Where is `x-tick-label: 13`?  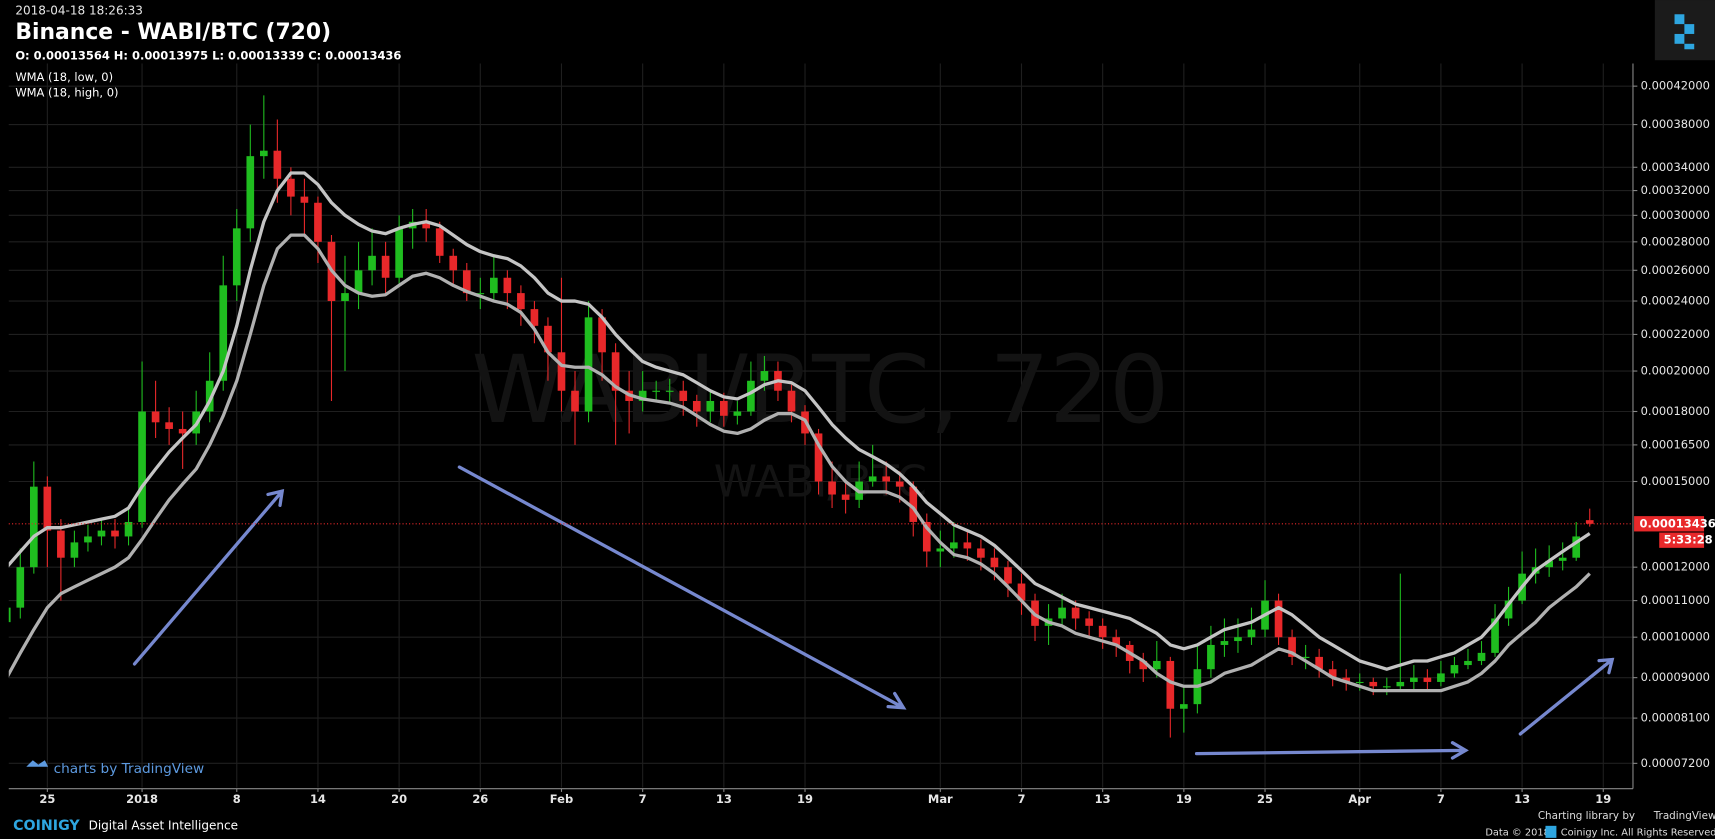
x-tick-label: 13 is located at coordinates (1103, 799).